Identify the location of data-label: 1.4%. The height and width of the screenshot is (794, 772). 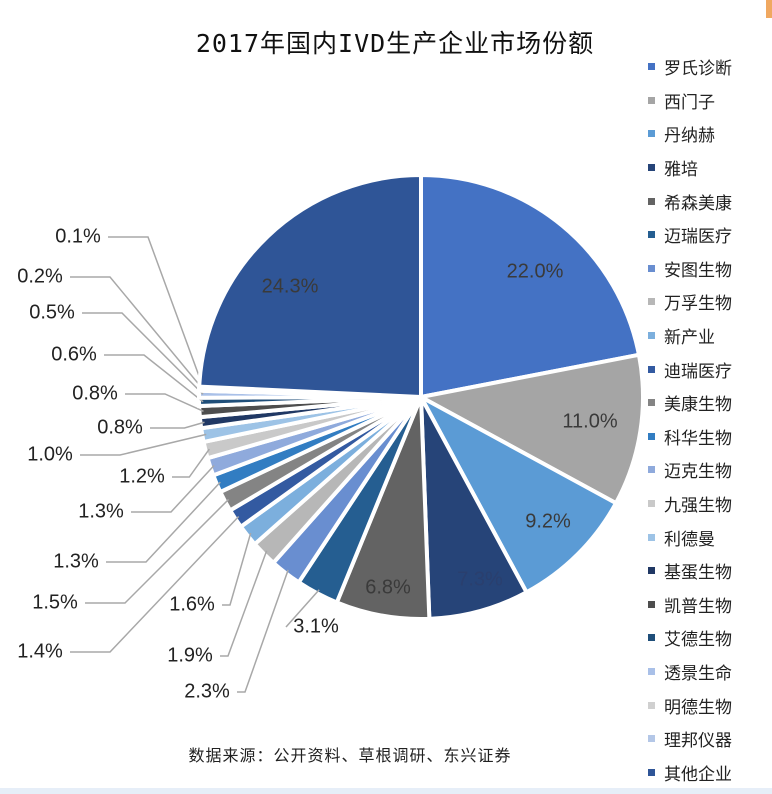
(40, 651).